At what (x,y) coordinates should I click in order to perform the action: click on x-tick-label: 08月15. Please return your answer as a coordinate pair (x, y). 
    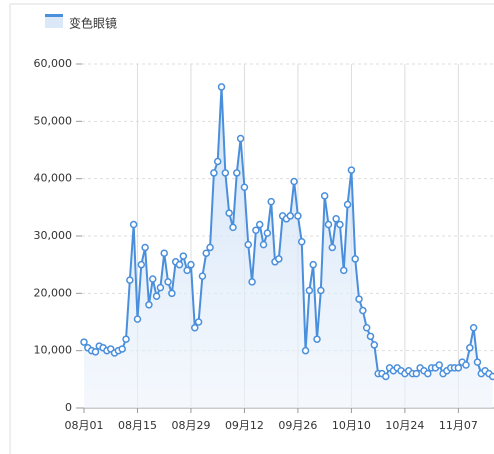
    Looking at the image, I should click on (137, 425).